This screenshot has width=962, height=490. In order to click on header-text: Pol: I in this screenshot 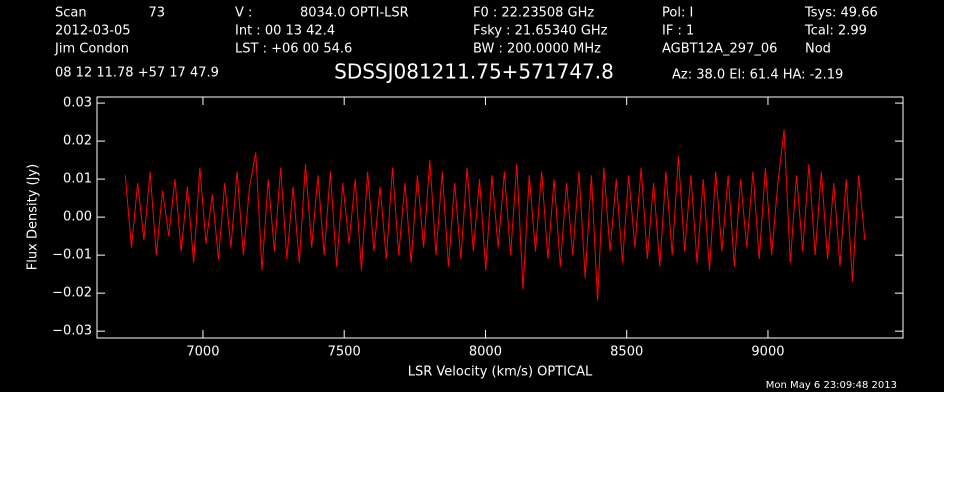, I will do `click(677, 13)`.